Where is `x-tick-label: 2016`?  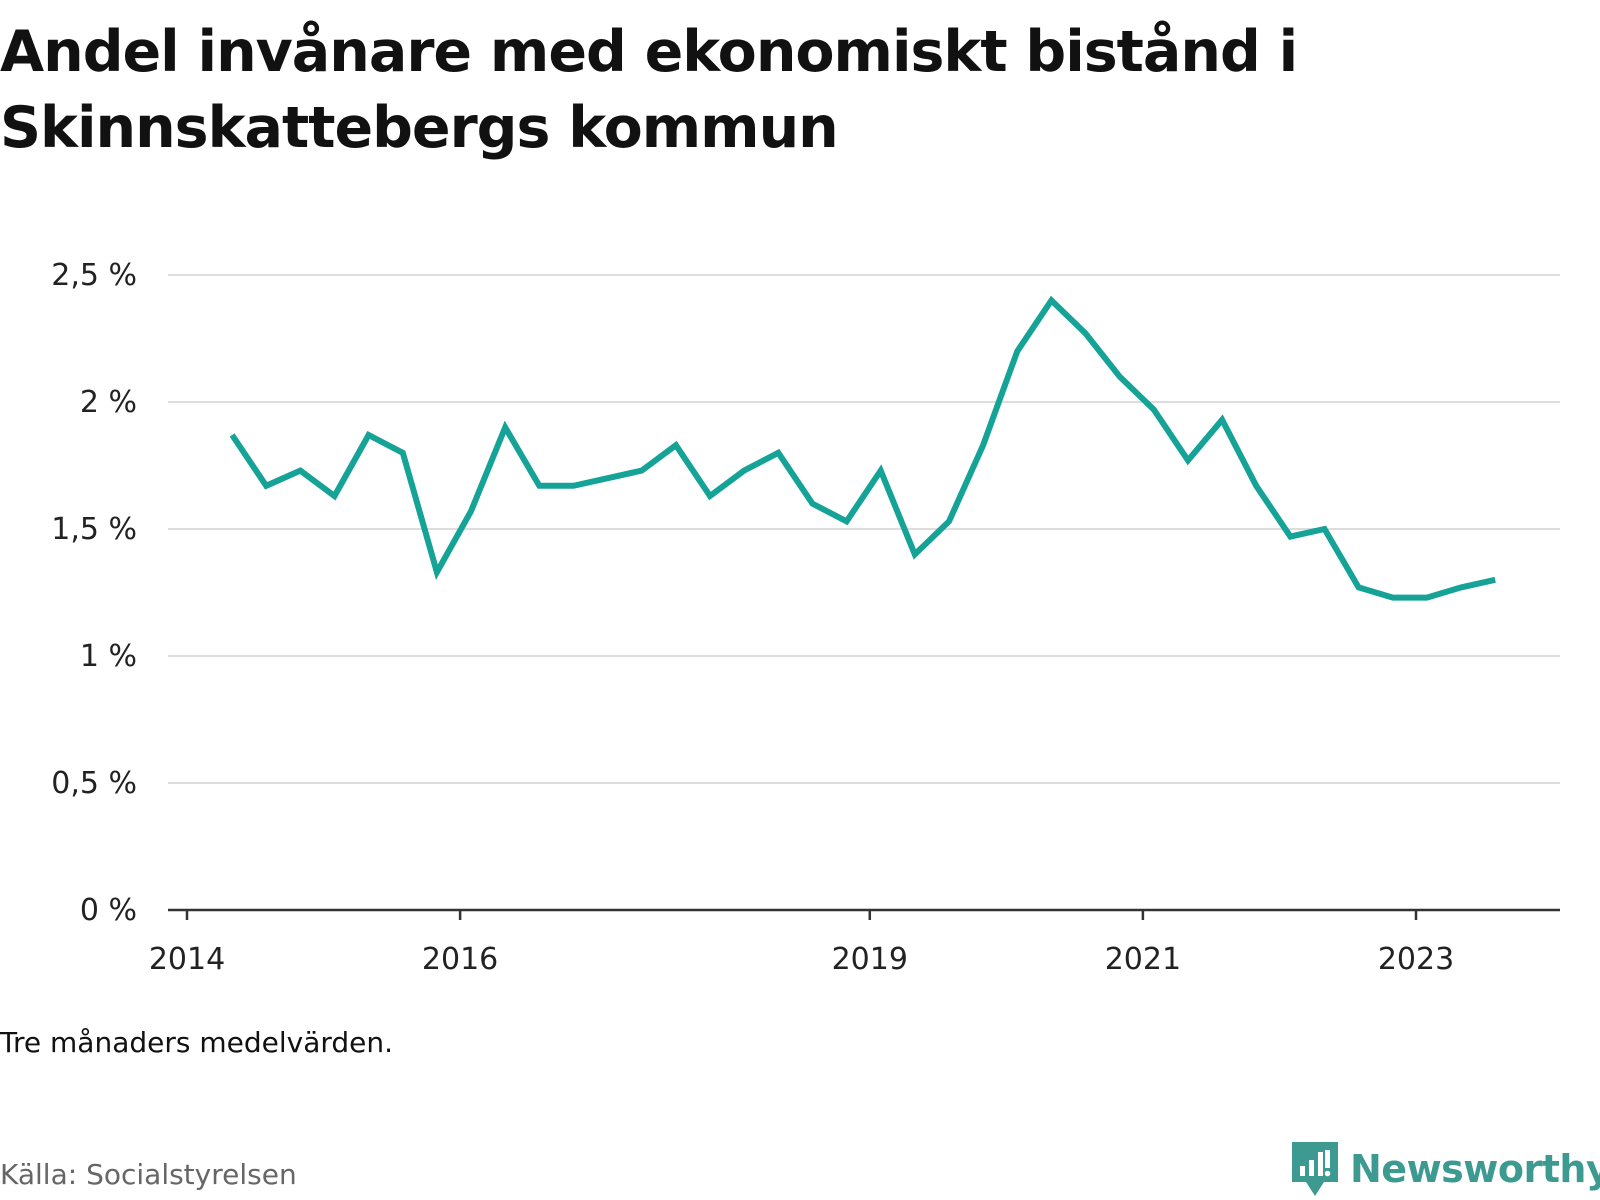
x-tick-label: 2016 is located at coordinates (460, 959).